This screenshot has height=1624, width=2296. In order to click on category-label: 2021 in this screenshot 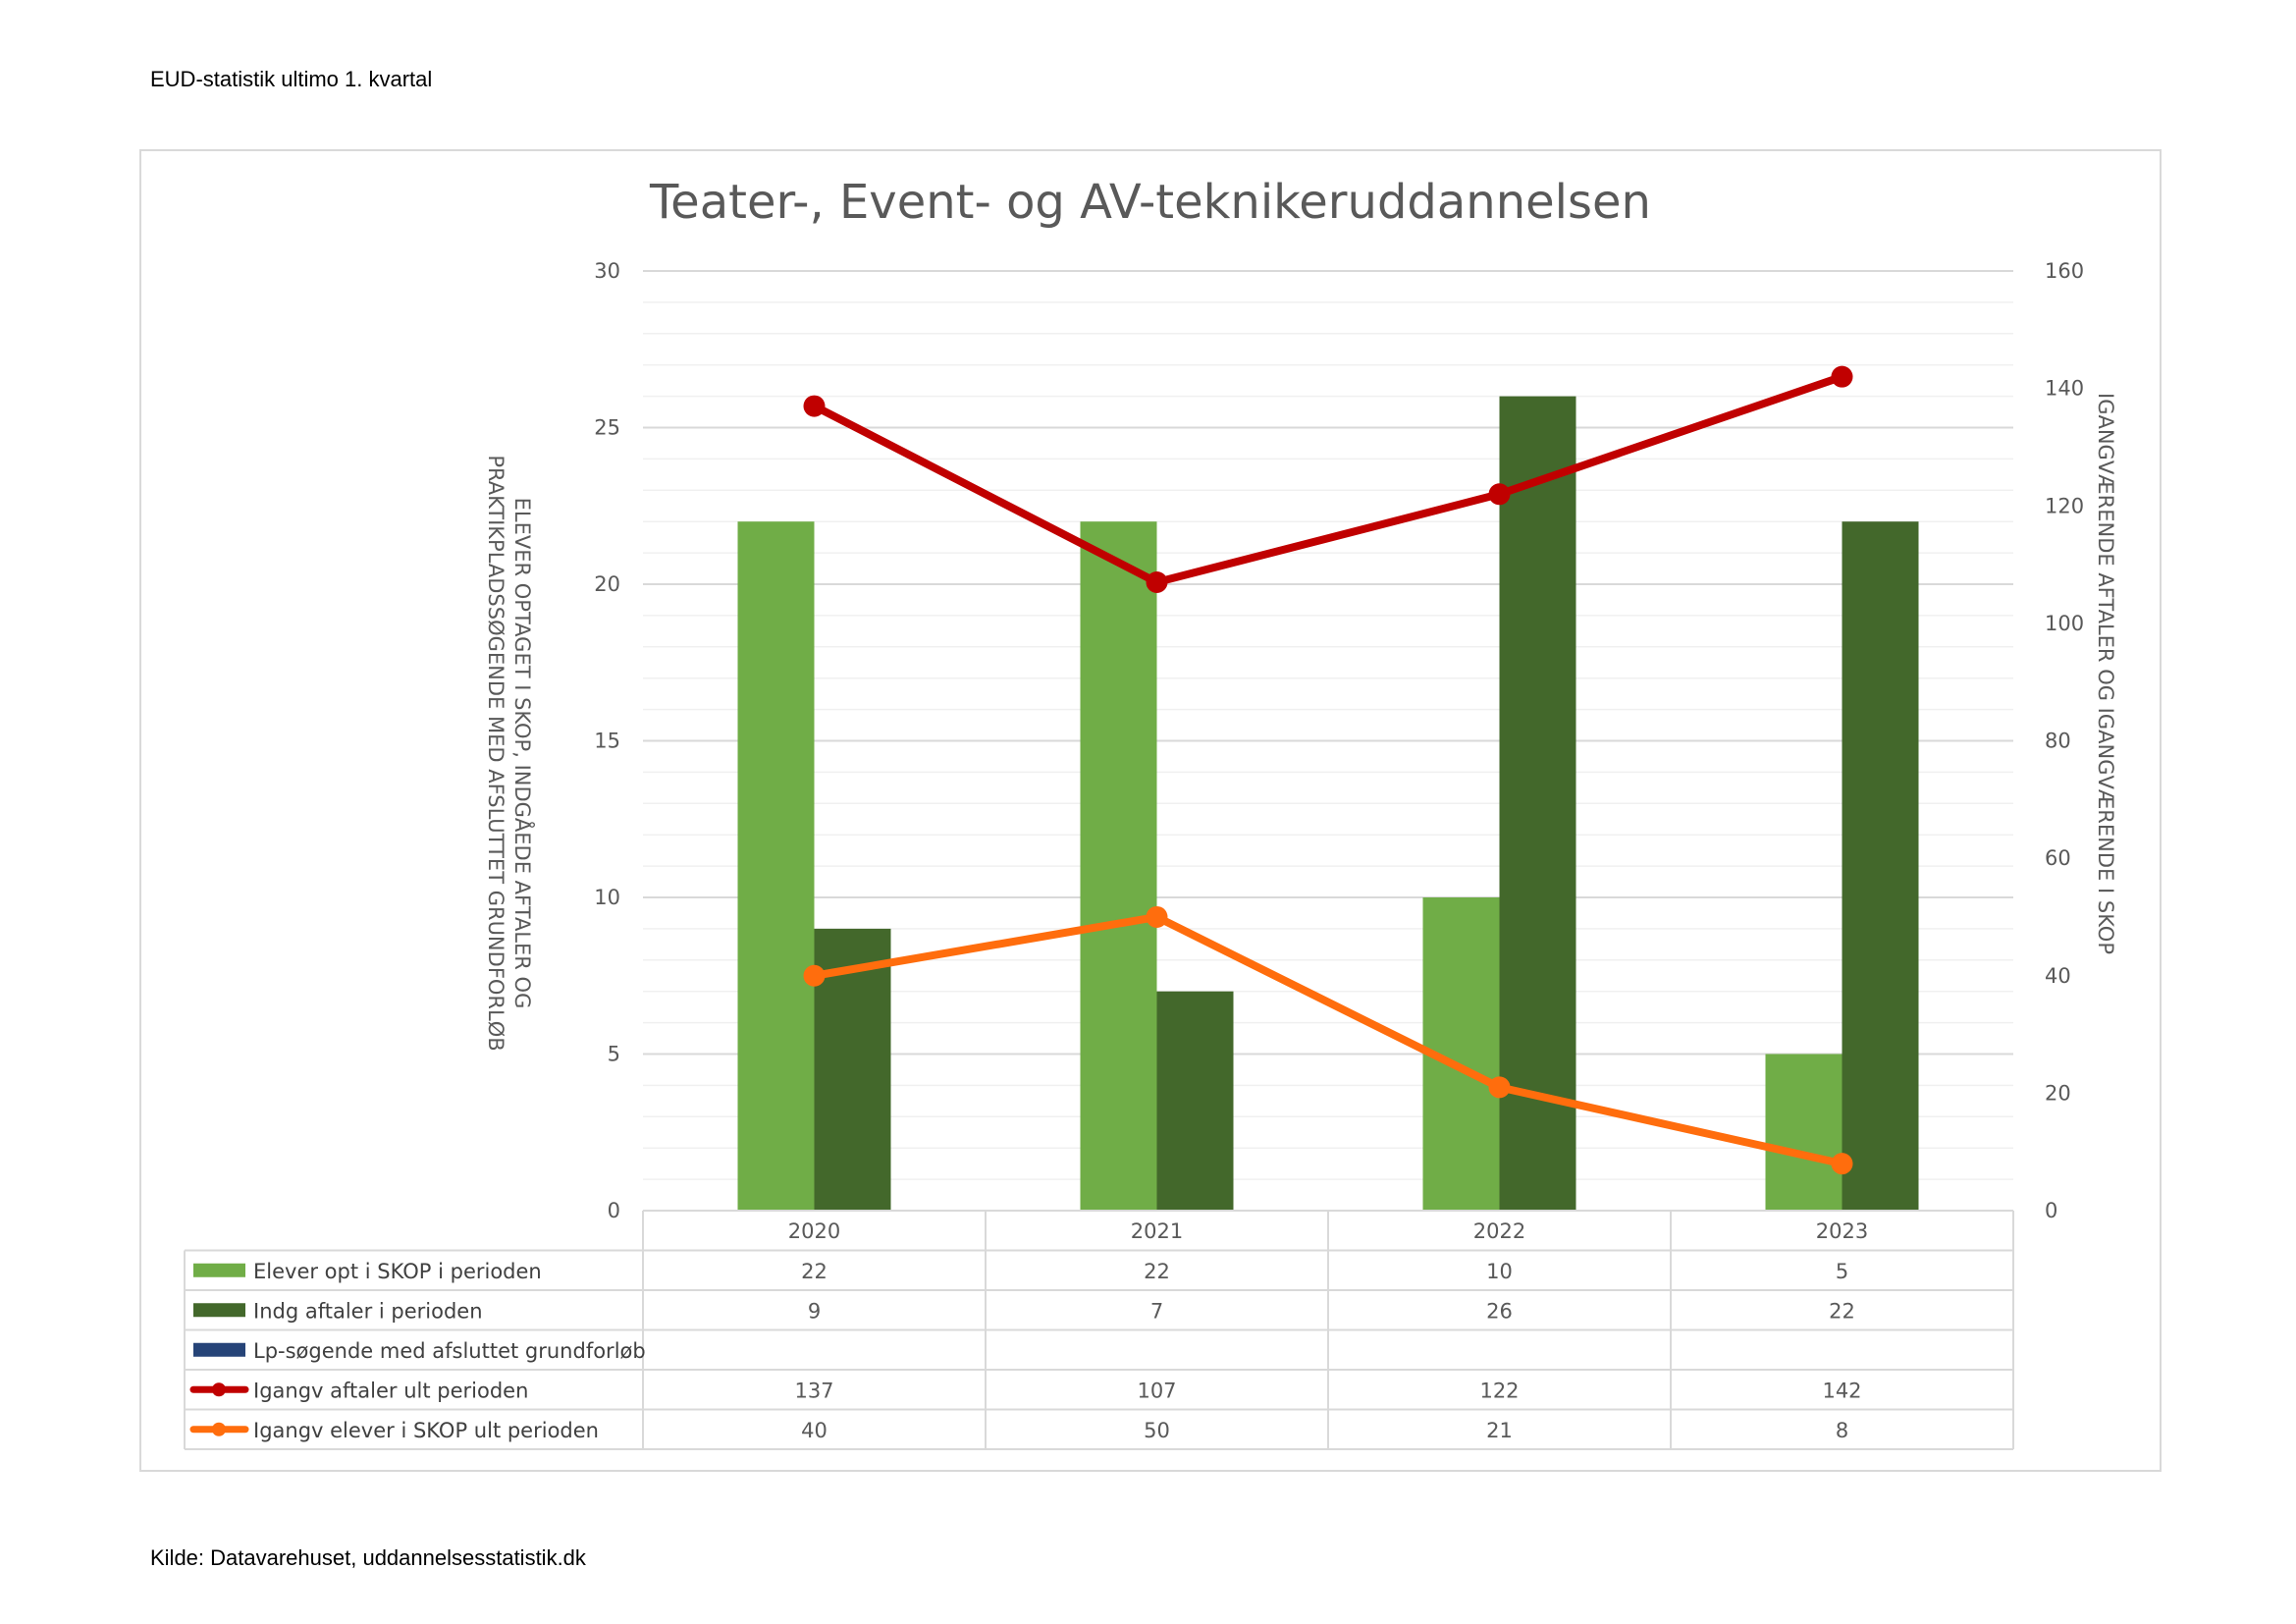, I will do `click(1157, 1231)`.